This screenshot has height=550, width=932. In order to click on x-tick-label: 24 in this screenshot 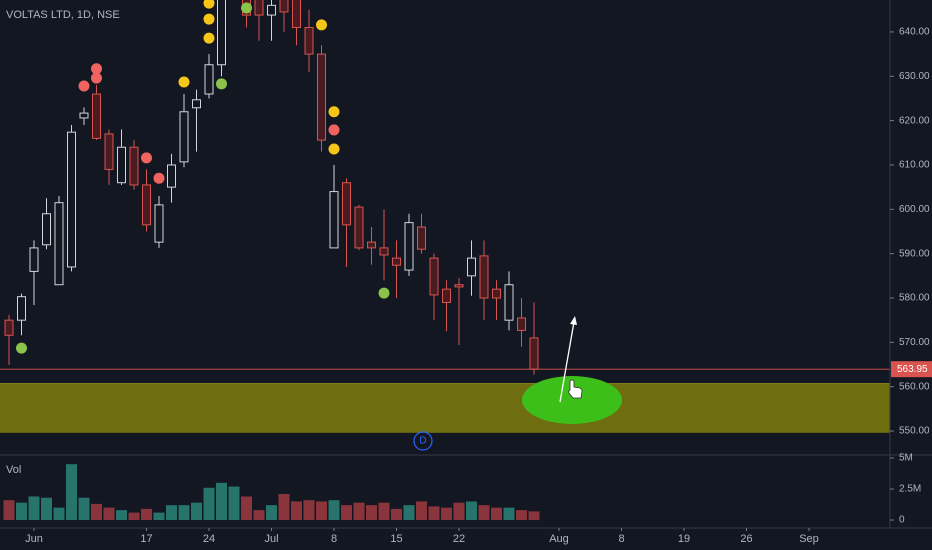, I will do `click(209, 539)`.